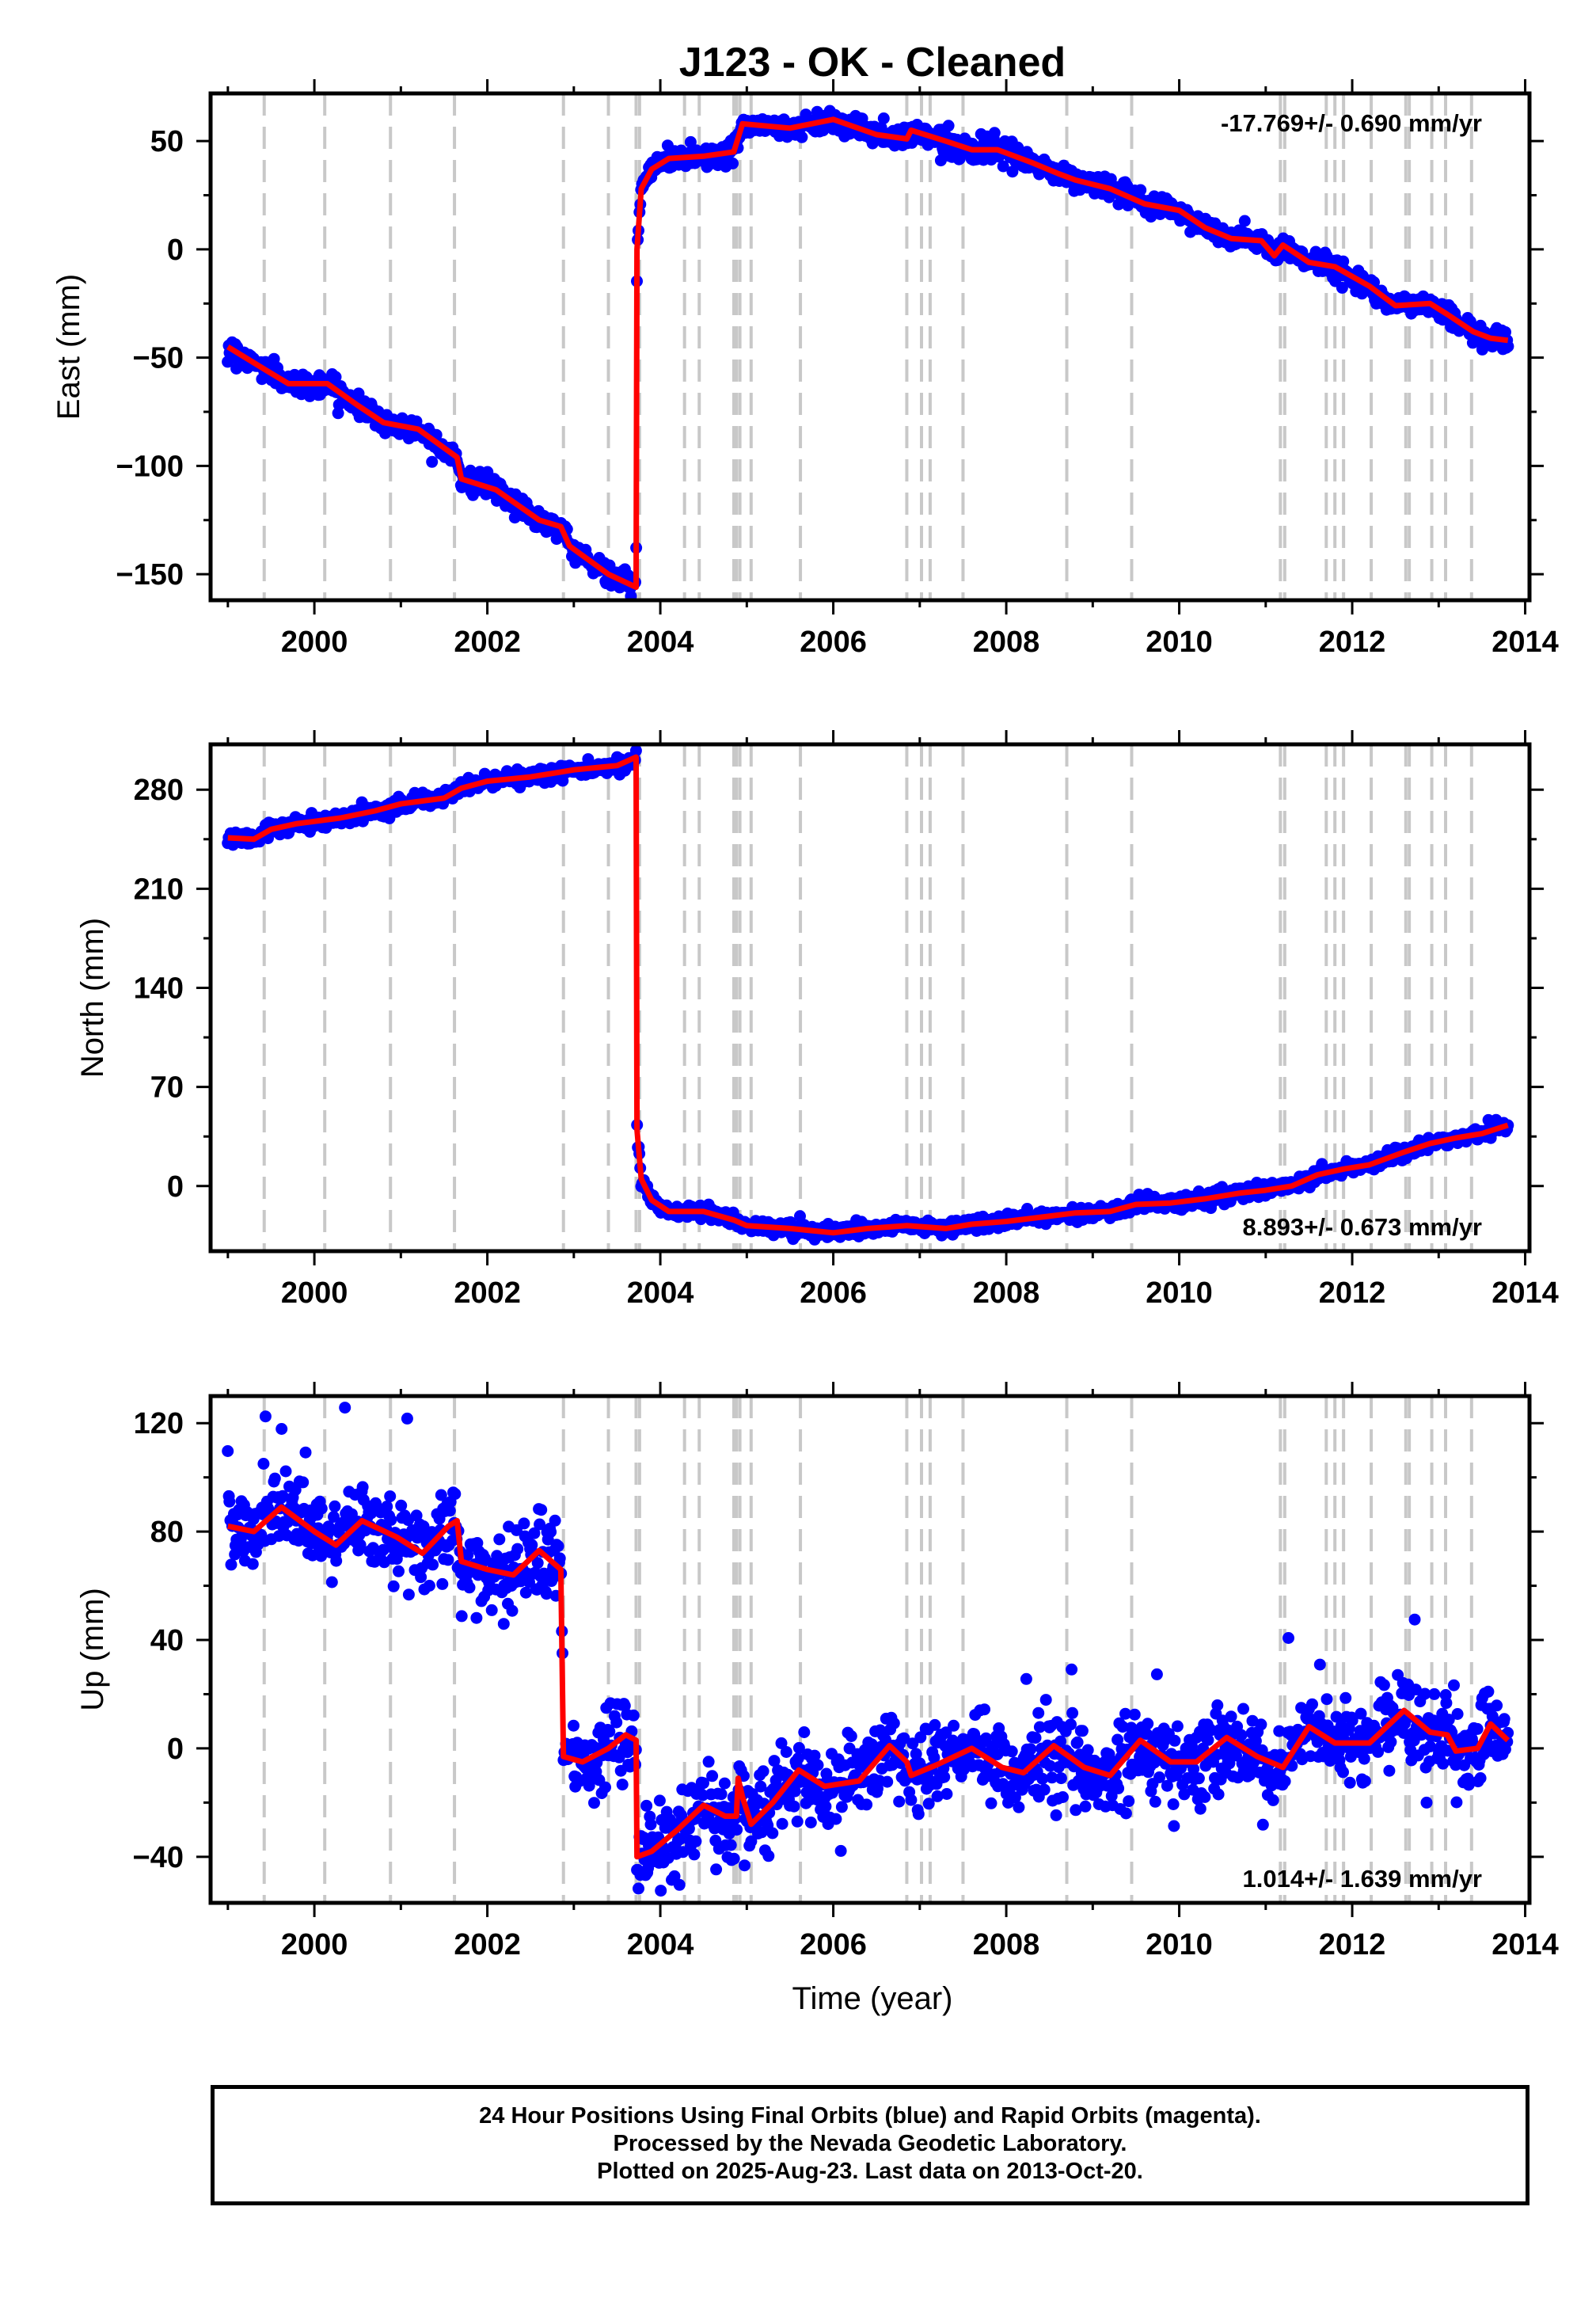  What do you see at coordinates (1179, 1293) in the screenshot?
I see `x-tick-label: 2010` at bounding box center [1179, 1293].